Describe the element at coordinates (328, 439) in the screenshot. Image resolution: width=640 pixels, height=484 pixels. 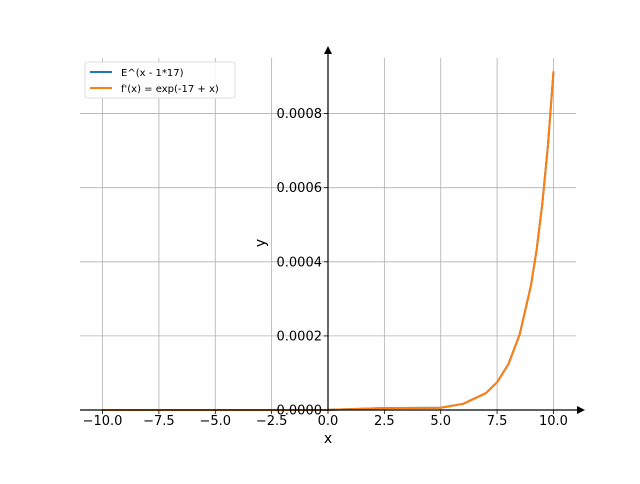
I see `x-axis-label: x` at that location.